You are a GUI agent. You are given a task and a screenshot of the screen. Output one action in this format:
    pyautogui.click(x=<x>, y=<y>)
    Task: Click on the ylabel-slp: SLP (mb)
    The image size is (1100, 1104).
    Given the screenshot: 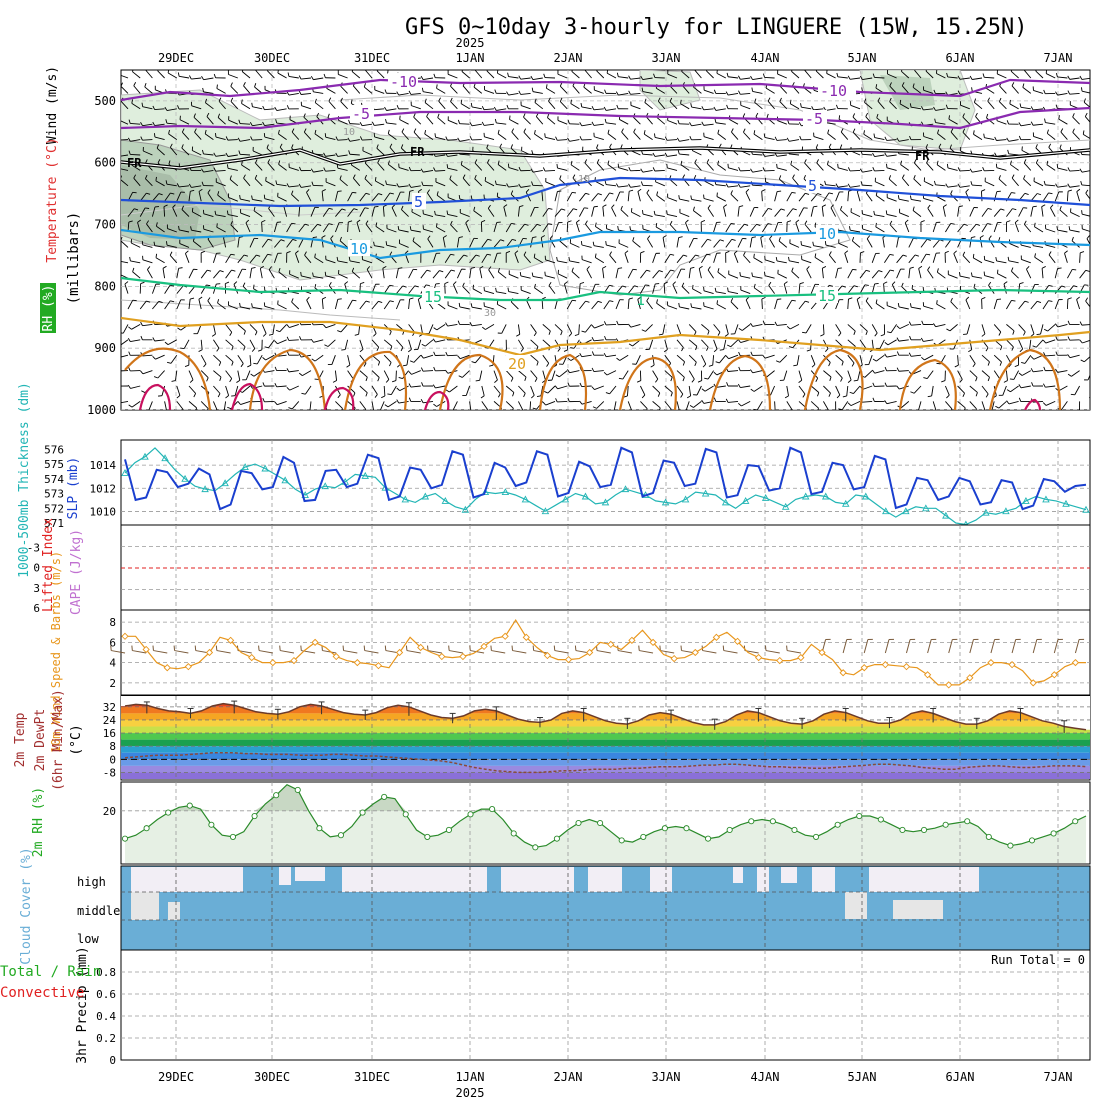 What is the action you would take?
    pyautogui.click(x=73, y=488)
    